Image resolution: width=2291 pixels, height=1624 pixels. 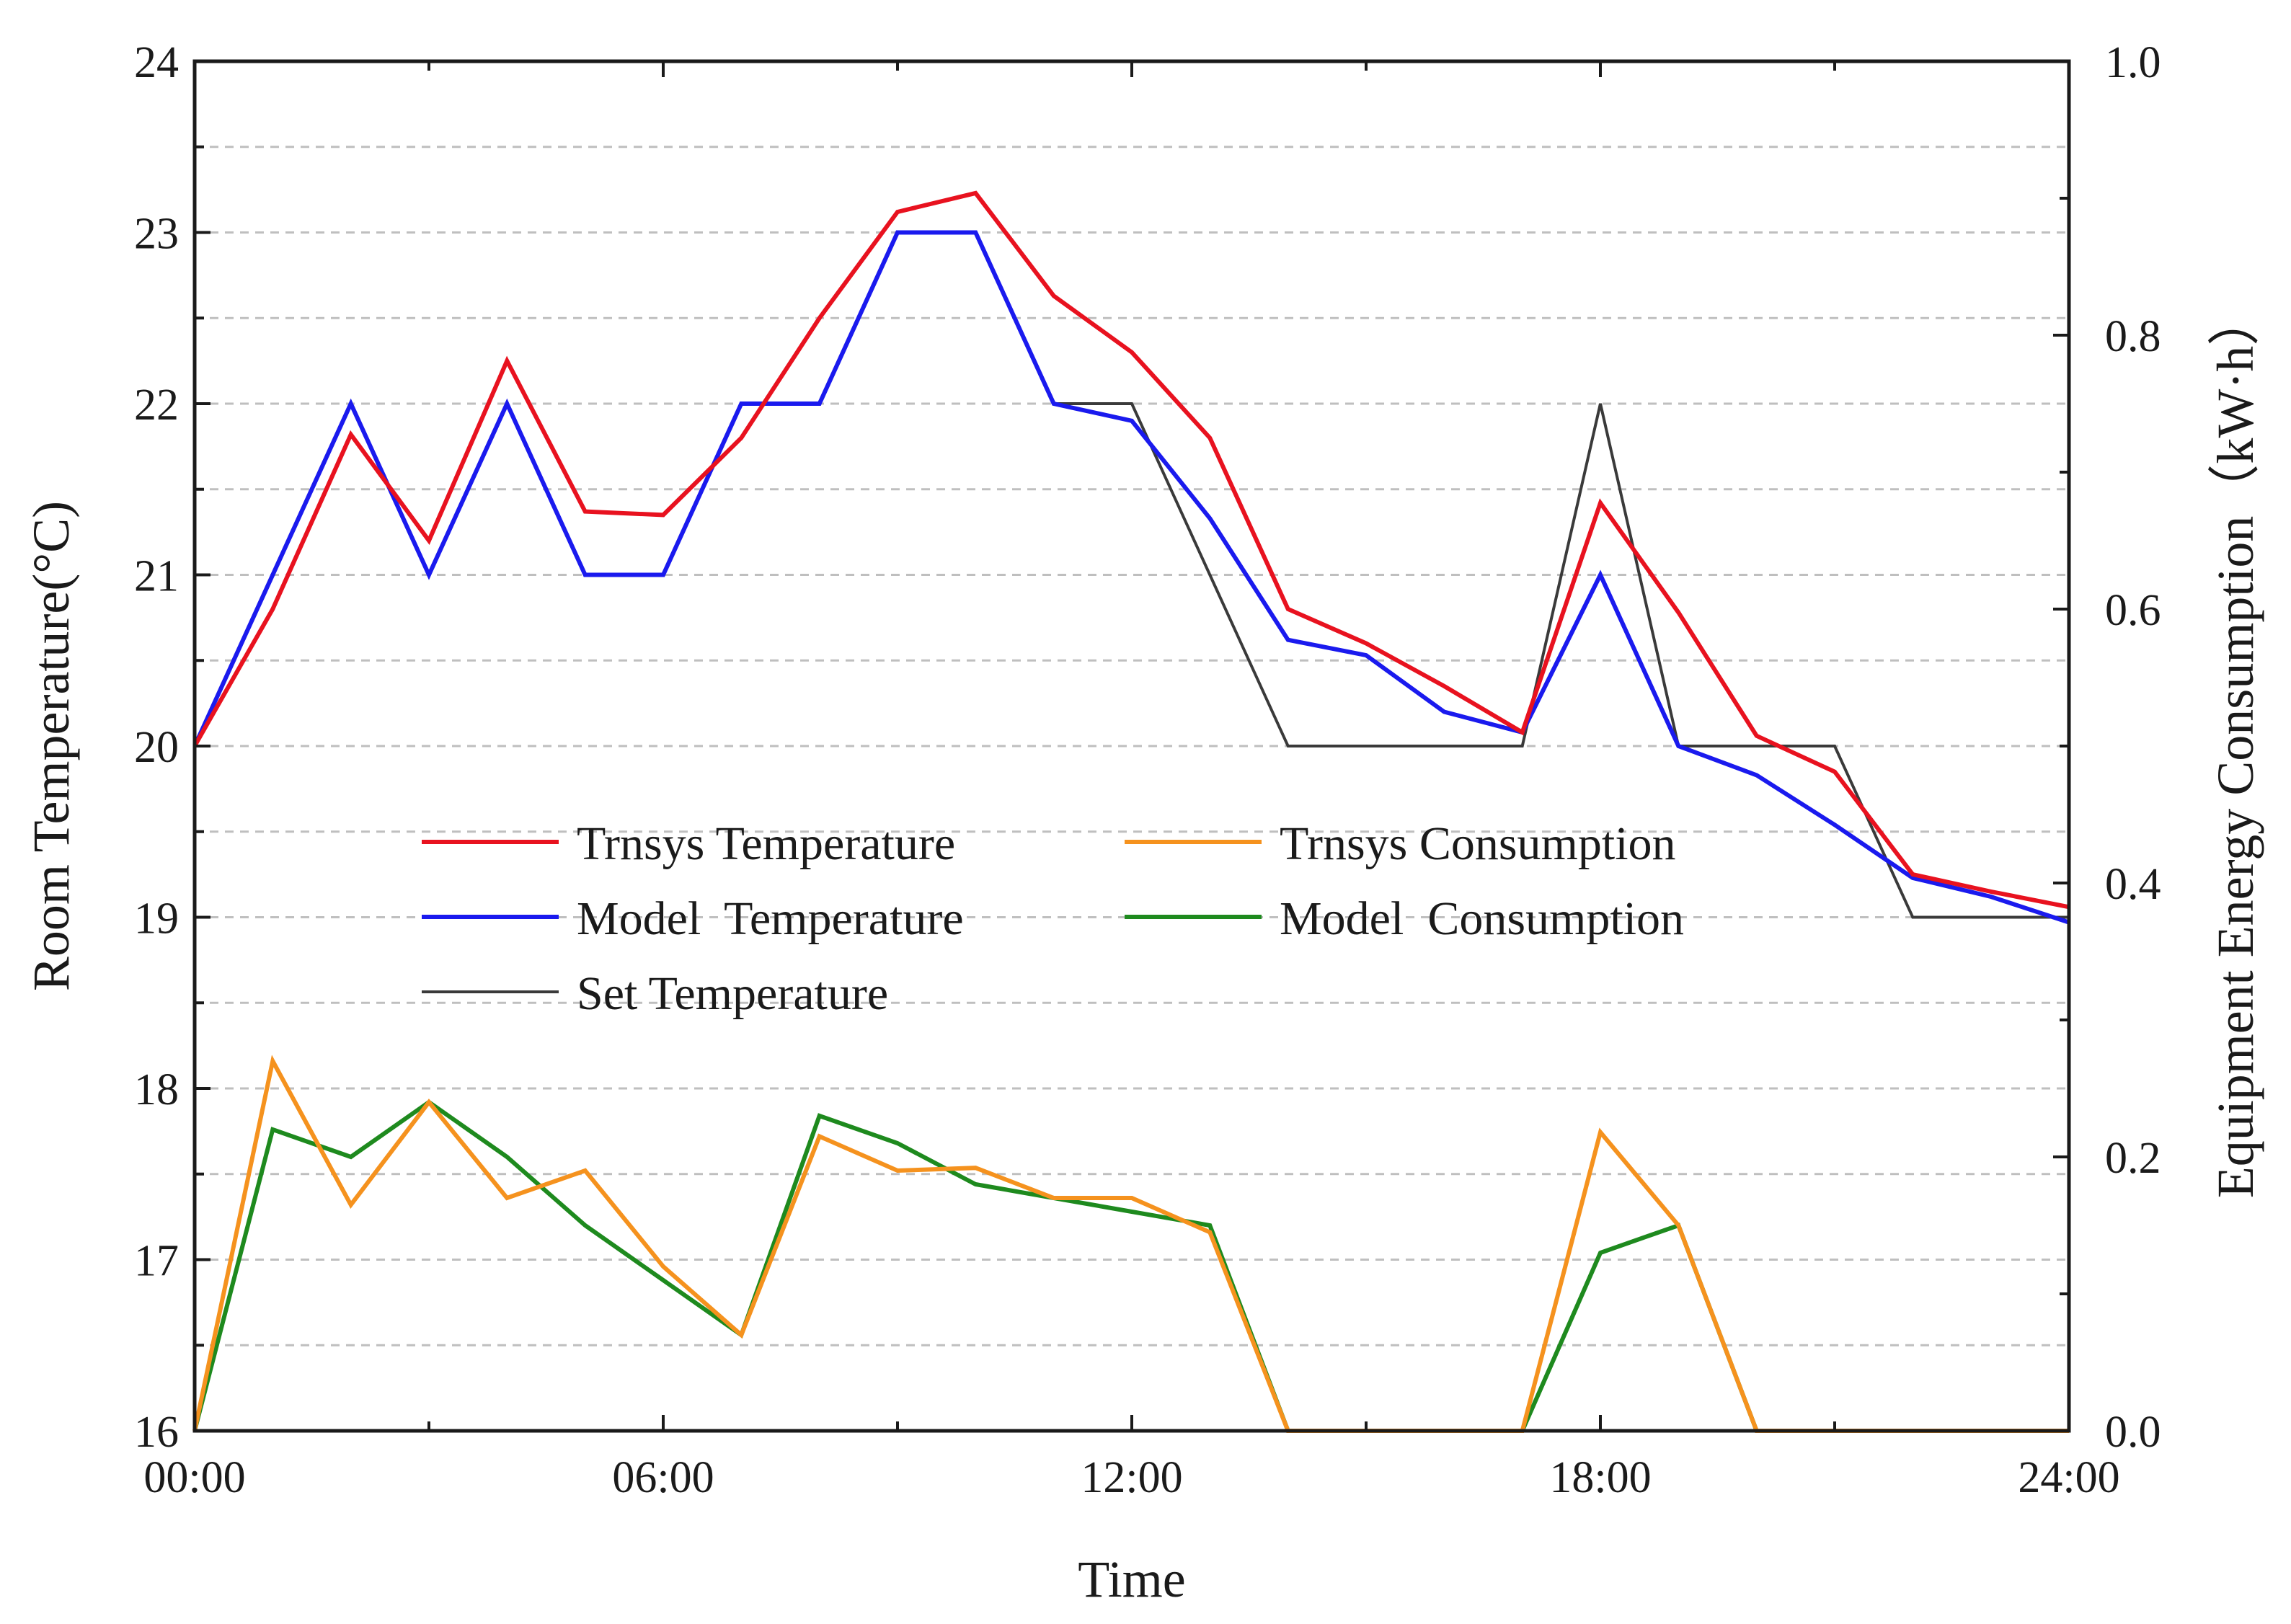 I want to click on x-tick-label: 24:00, so click(x=2068, y=1477).